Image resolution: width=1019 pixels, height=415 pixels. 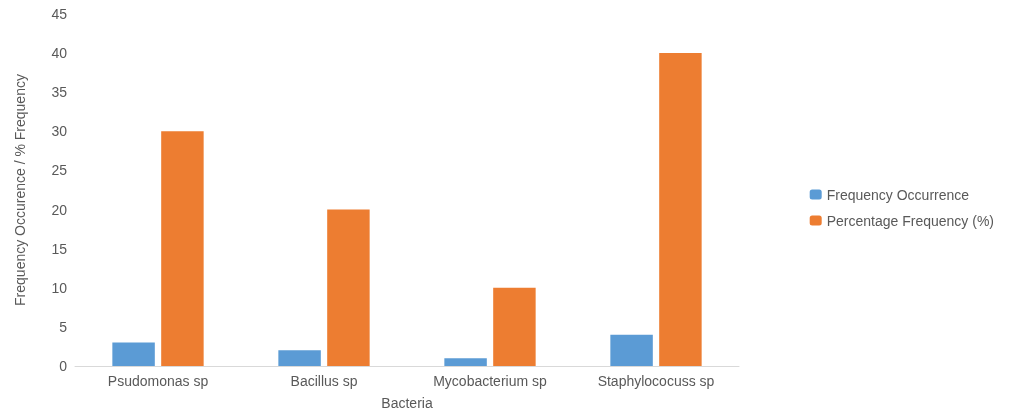 I want to click on y-axis-title: Frequency Occurence / % Frequency, so click(x=20, y=190).